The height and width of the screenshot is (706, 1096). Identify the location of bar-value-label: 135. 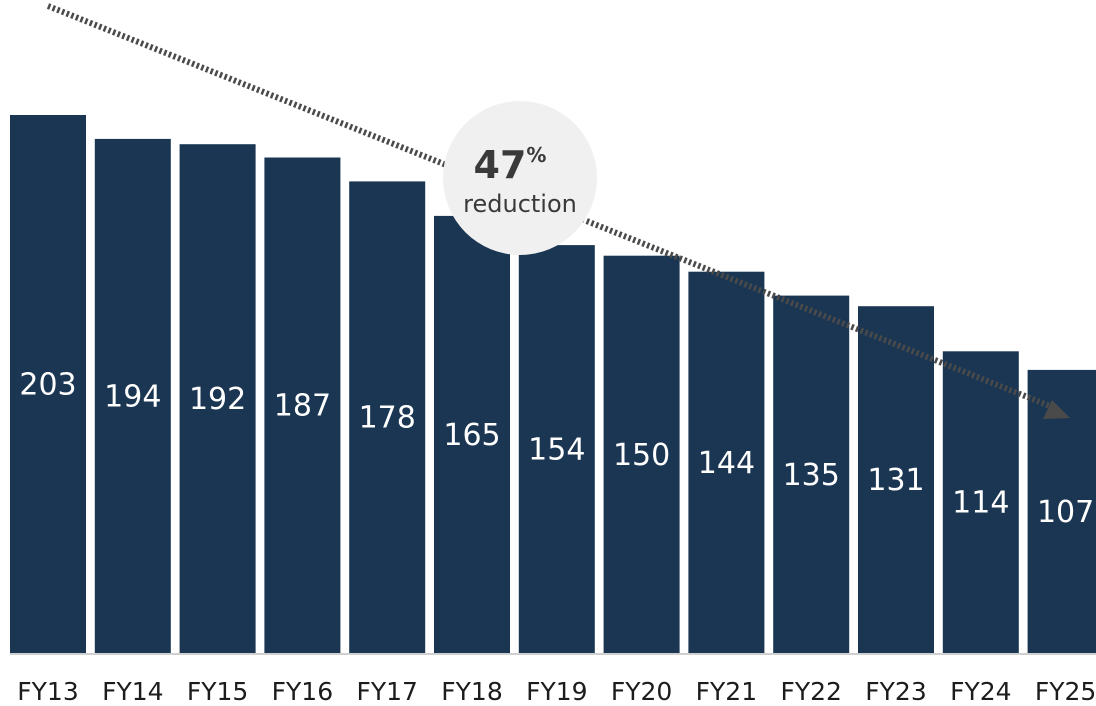
(811, 475).